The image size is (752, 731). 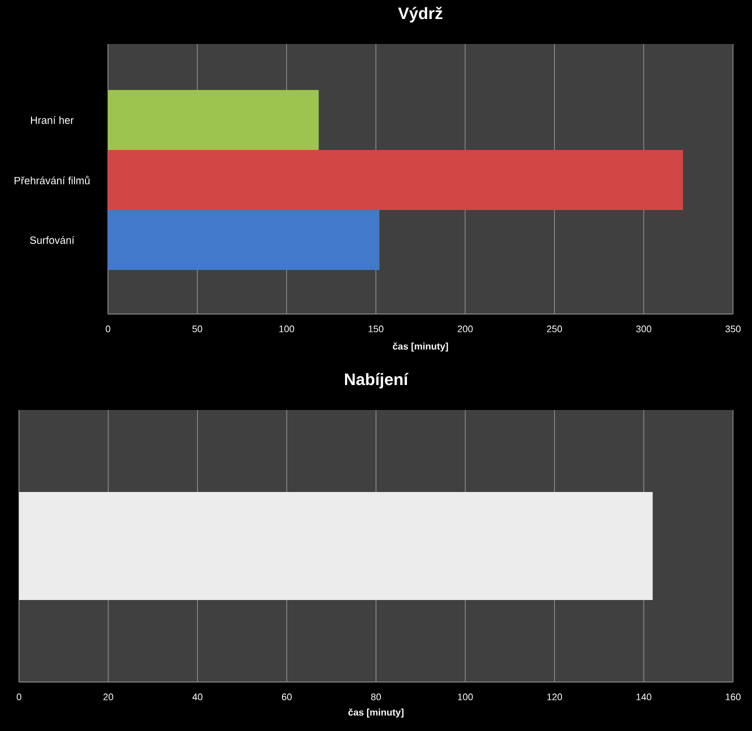 What do you see at coordinates (733, 329) in the screenshot?
I see `x-tick-label: 350` at bounding box center [733, 329].